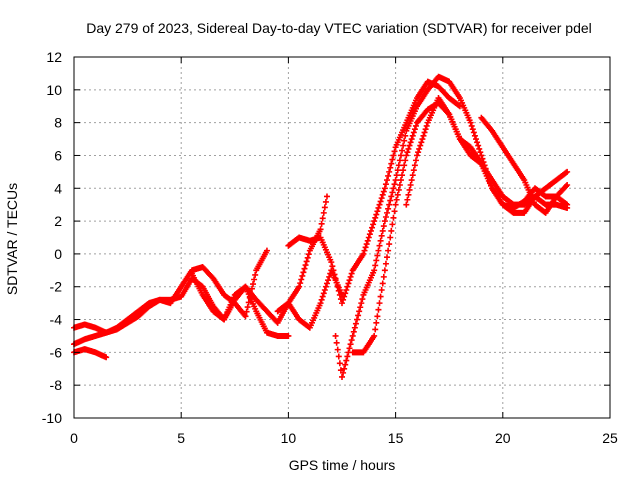  What do you see at coordinates (503, 438) in the screenshot?
I see `x-tick-label: 20` at bounding box center [503, 438].